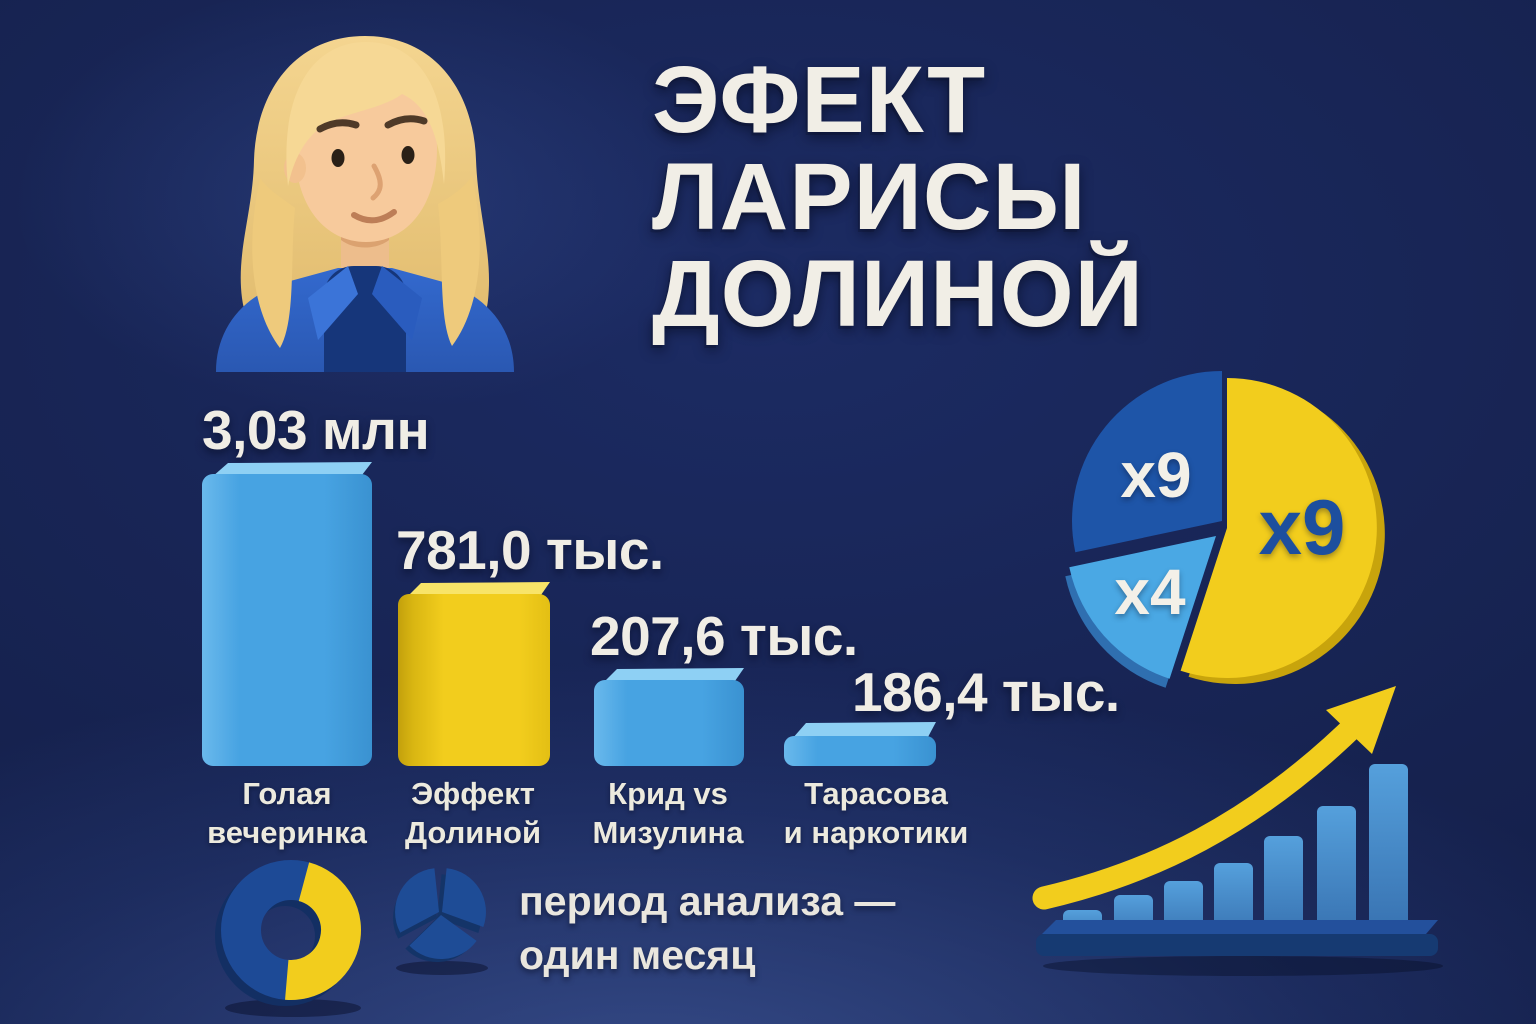 The height and width of the screenshot is (1024, 1536). What do you see at coordinates (669, 717) in the screenshot?
I see `bar-krid-vs-mizulina` at bounding box center [669, 717].